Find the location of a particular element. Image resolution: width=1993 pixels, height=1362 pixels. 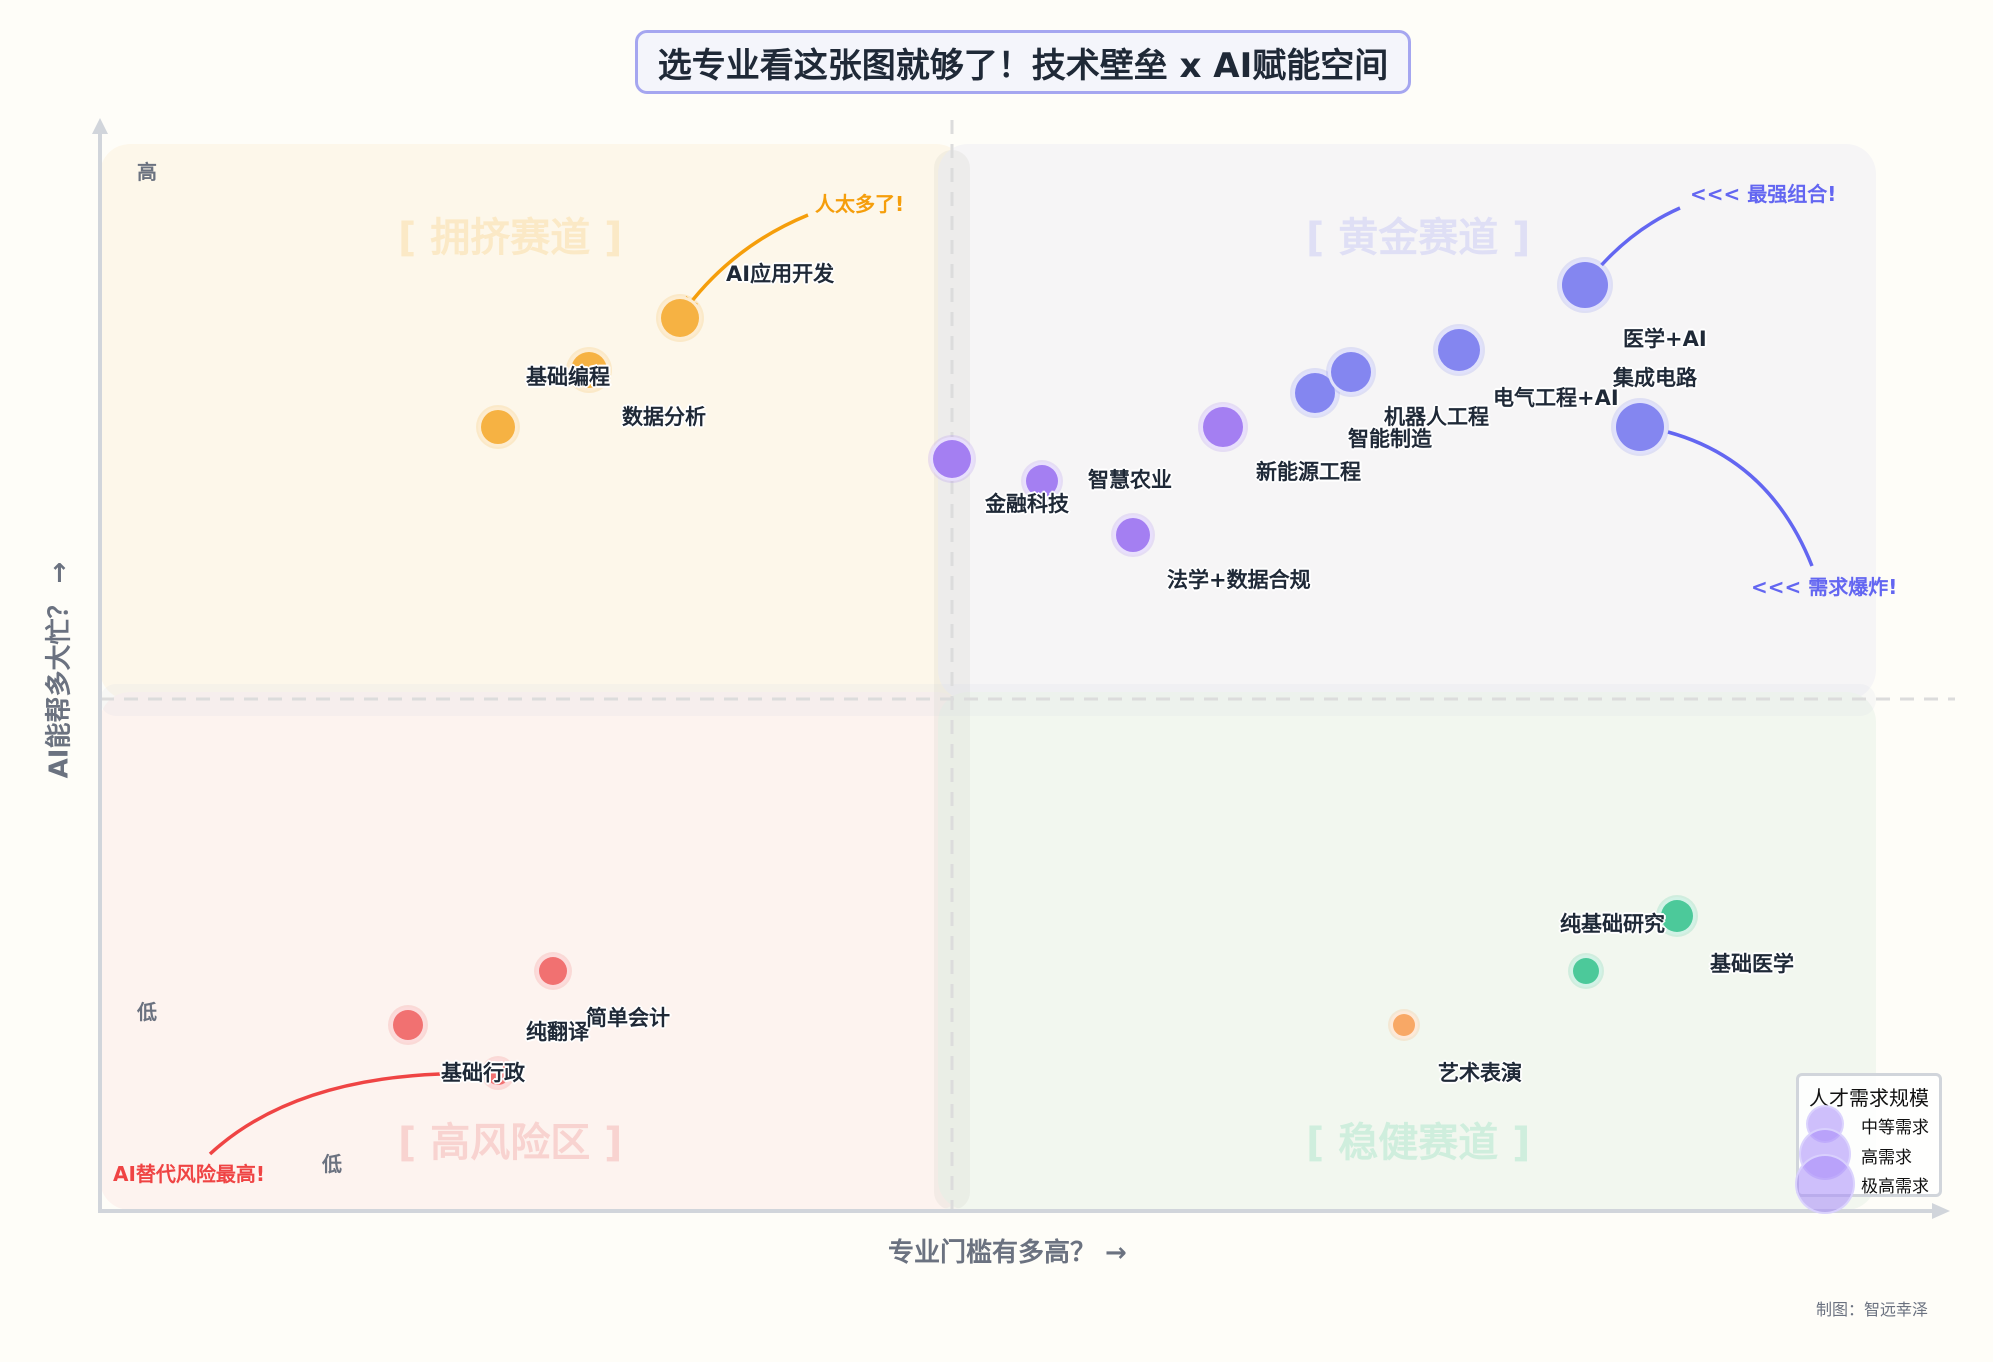

credit-text: 制图：智远幸泽 is located at coordinates (1872, 1309).